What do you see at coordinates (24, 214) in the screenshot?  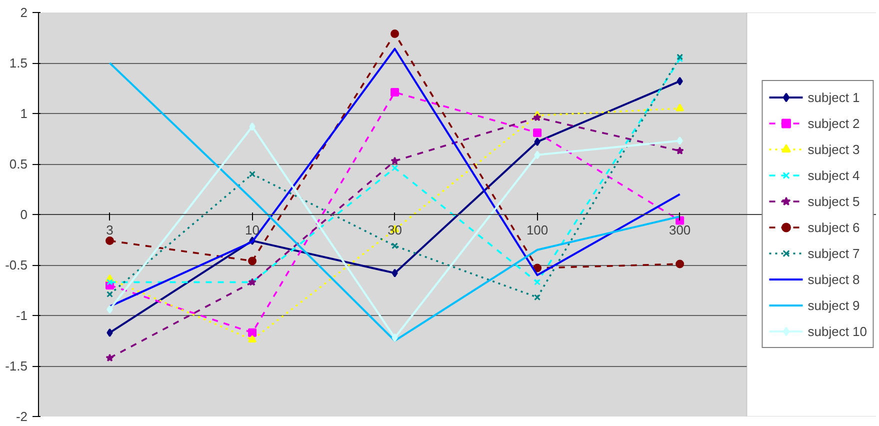 I see `y-tick-label: 0` at bounding box center [24, 214].